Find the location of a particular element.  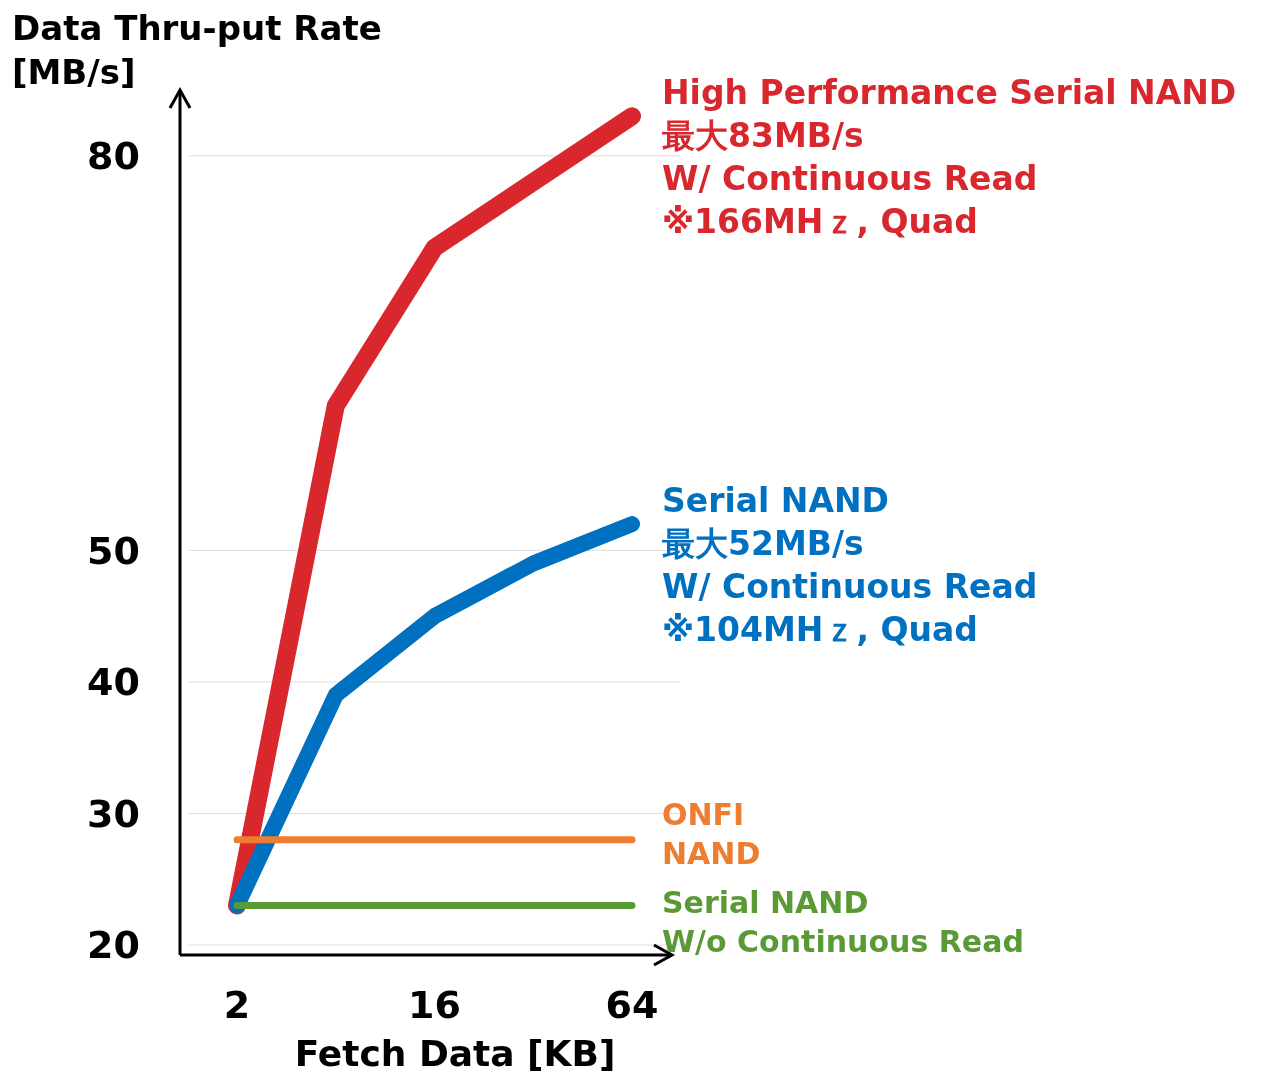

series-label: Serial NAND W/o Continuous Read is located at coordinates (843, 921).